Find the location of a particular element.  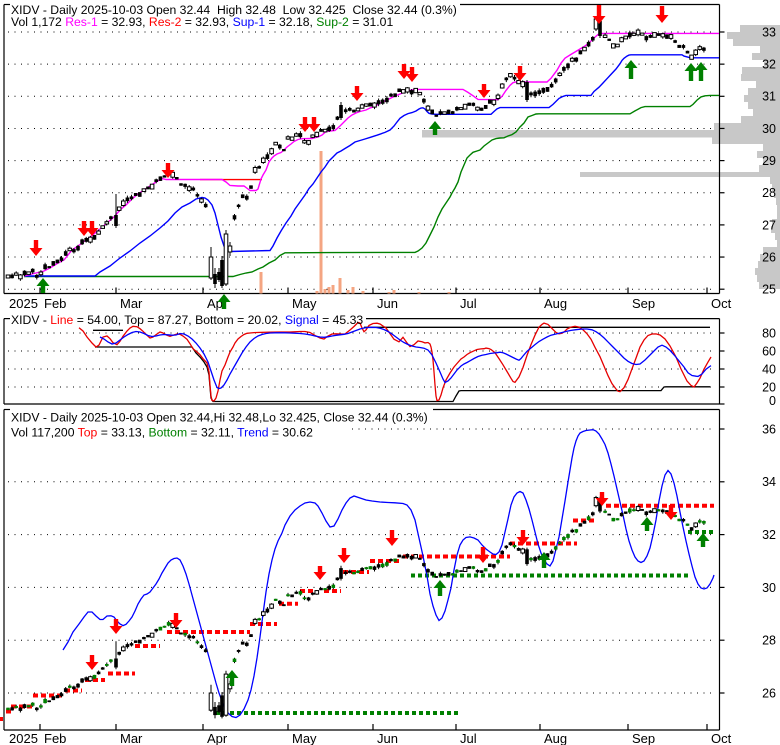

svg-text: 60 is located at coordinates (769, 351).